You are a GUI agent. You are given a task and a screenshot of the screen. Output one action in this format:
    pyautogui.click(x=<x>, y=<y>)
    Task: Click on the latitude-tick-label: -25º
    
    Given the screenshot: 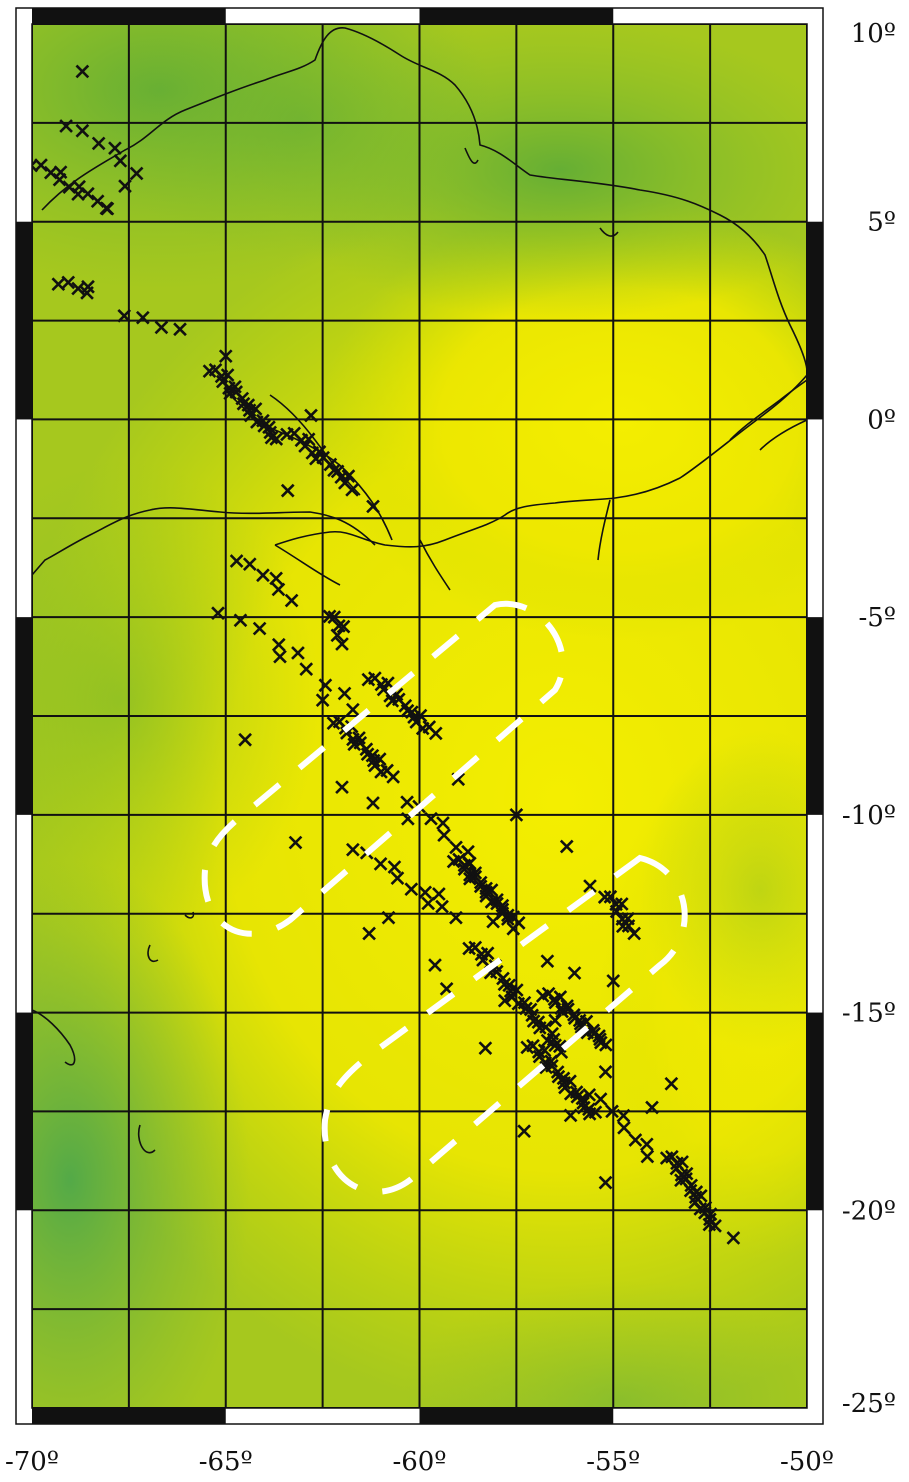 What is the action you would take?
    pyautogui.click(x=869, y=1404)
    